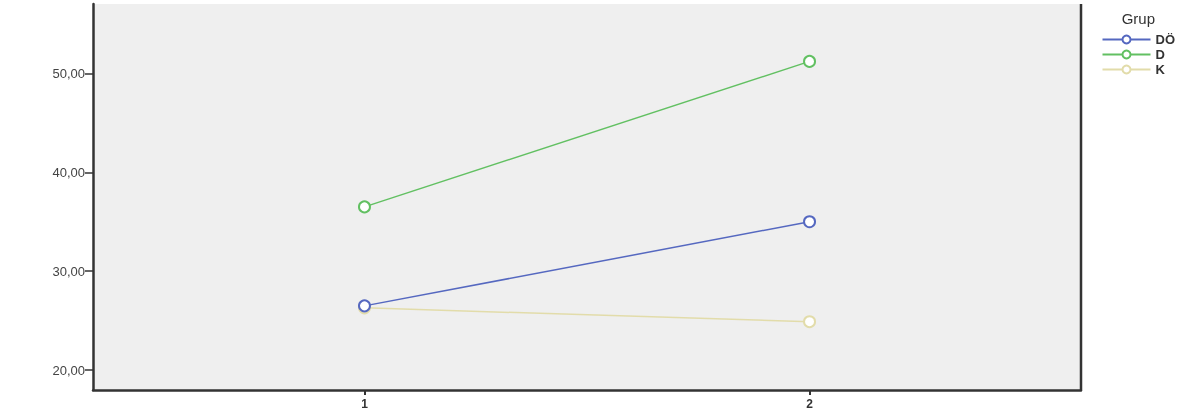 The image size is (1180, 412). Describe the element at coordinates (1160, 69) in the screenshot. I see `legend-label: K` at that location.